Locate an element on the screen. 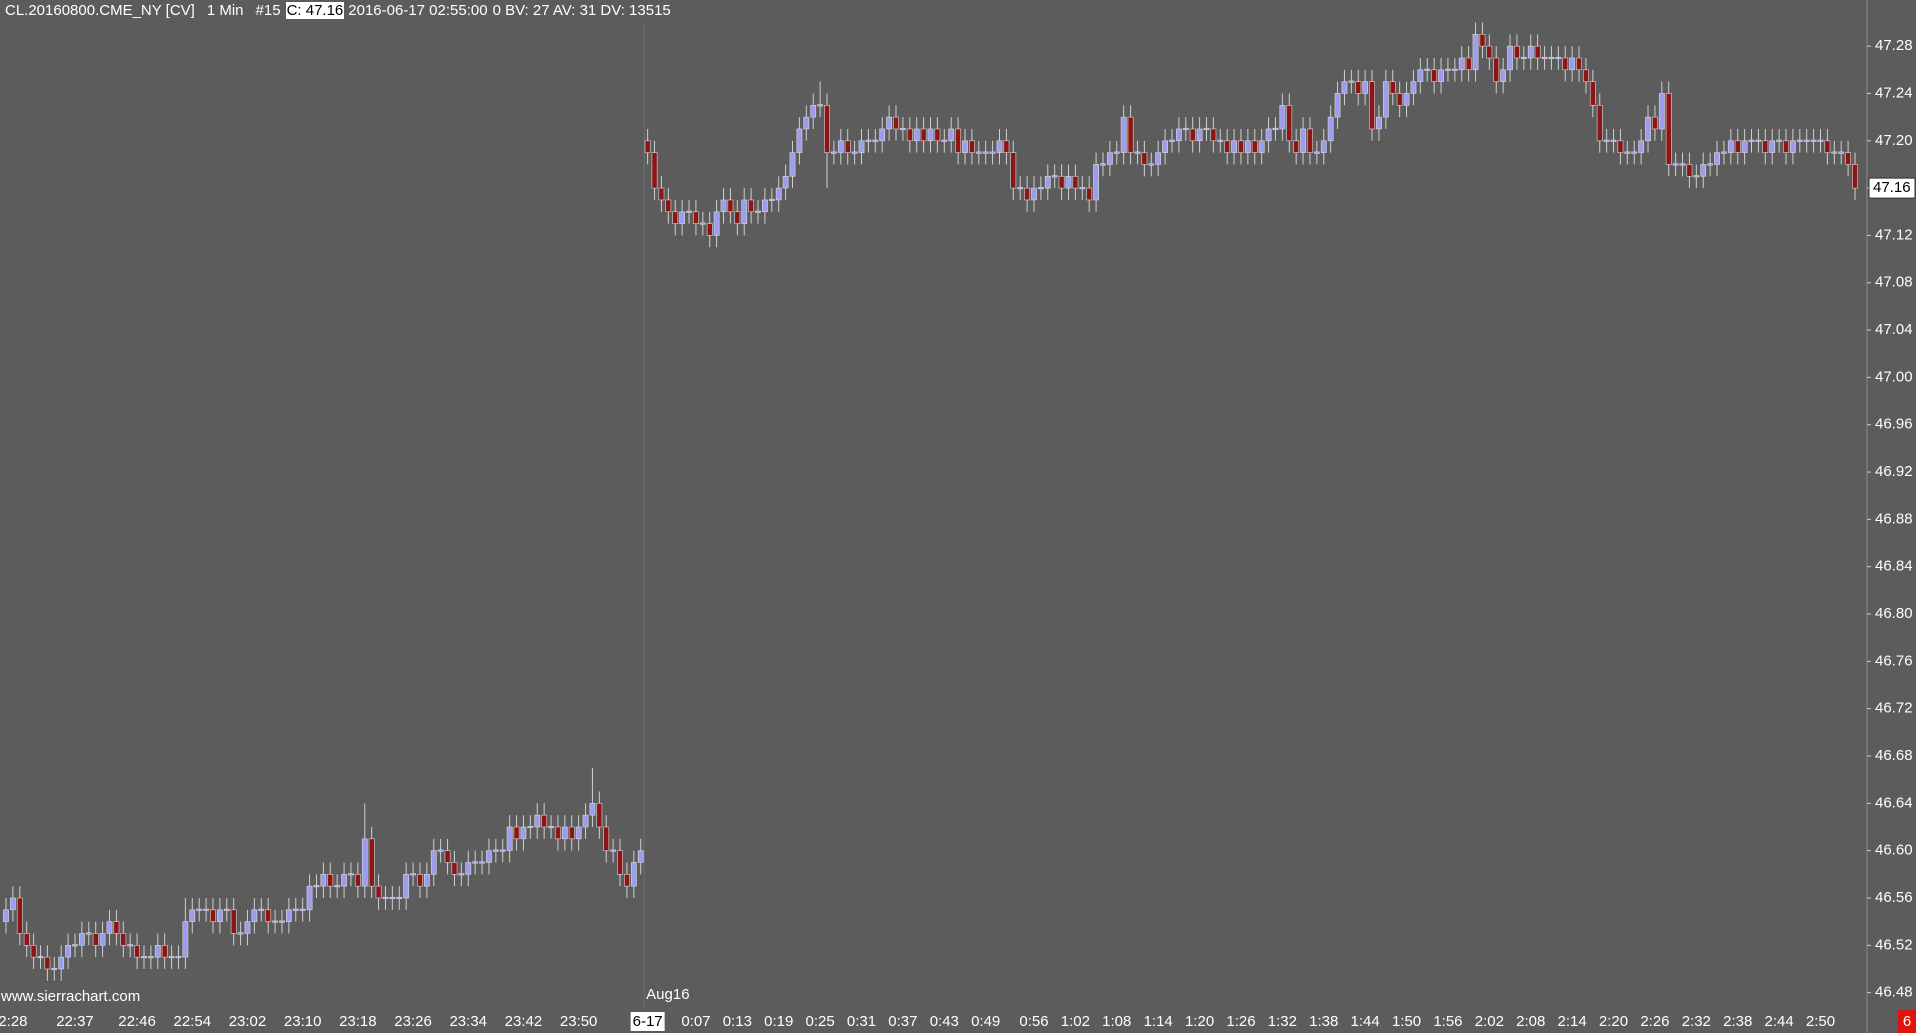 The width and height of the screenshot is (1916, 1033). last-price-label: 47.16 is located at coordinates (1892, 187).